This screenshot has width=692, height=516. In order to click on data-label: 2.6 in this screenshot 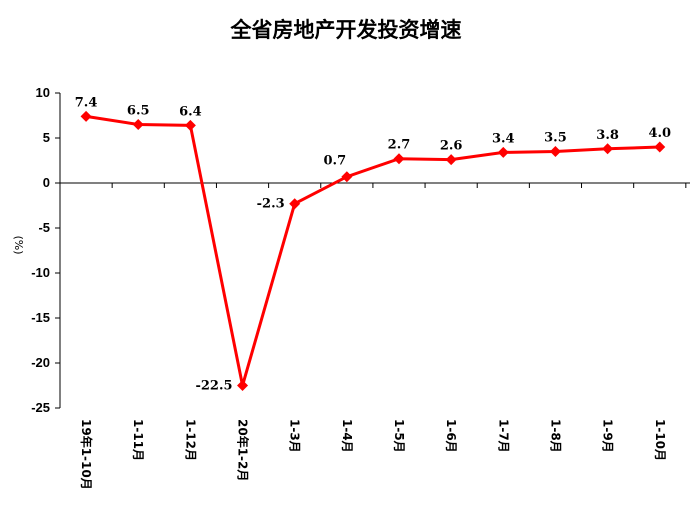, I will do `click(451, 146)`.